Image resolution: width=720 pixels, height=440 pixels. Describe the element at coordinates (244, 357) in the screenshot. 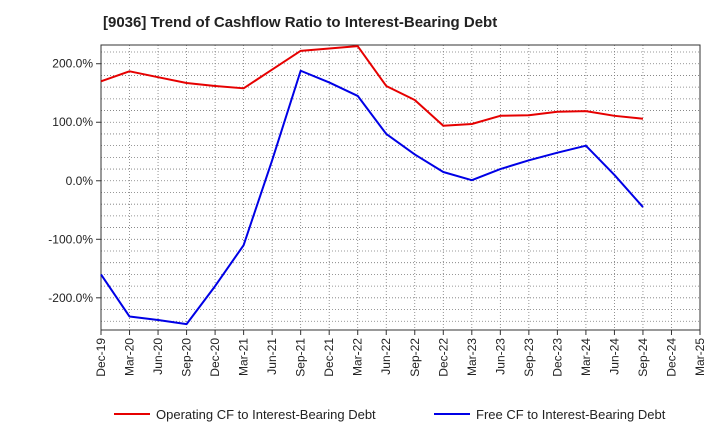

I see `x-tick-label: Mar-21` at that location.